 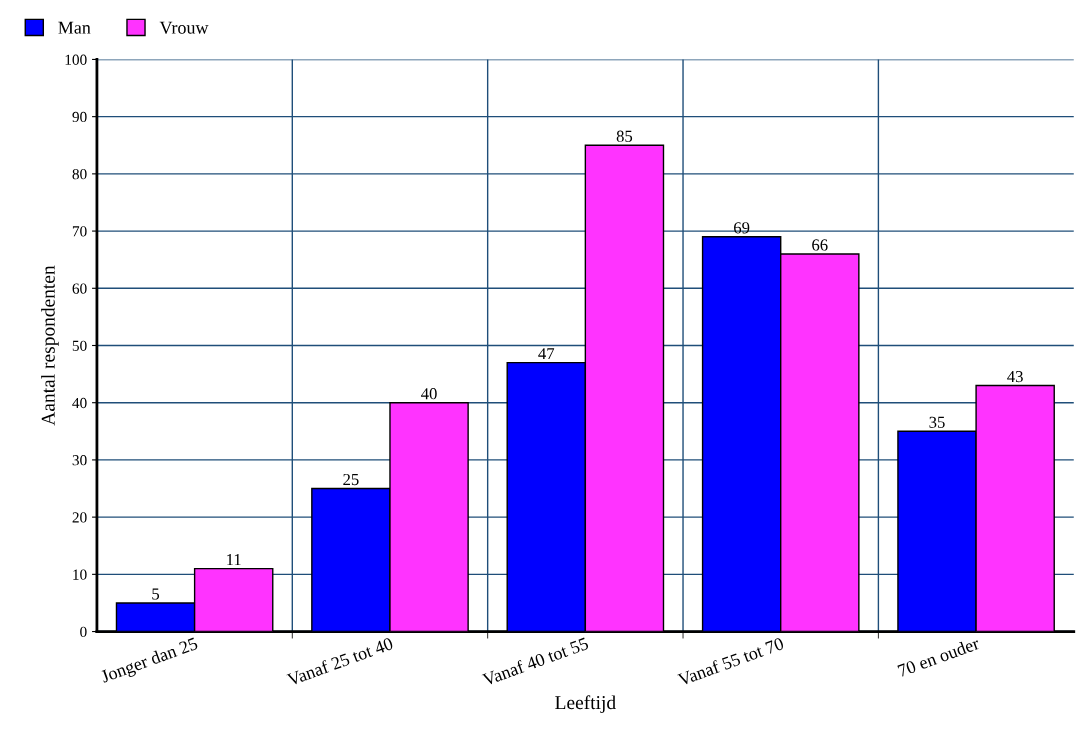 I want to click on y-tick-label: 40, so click(x=79, y=403).